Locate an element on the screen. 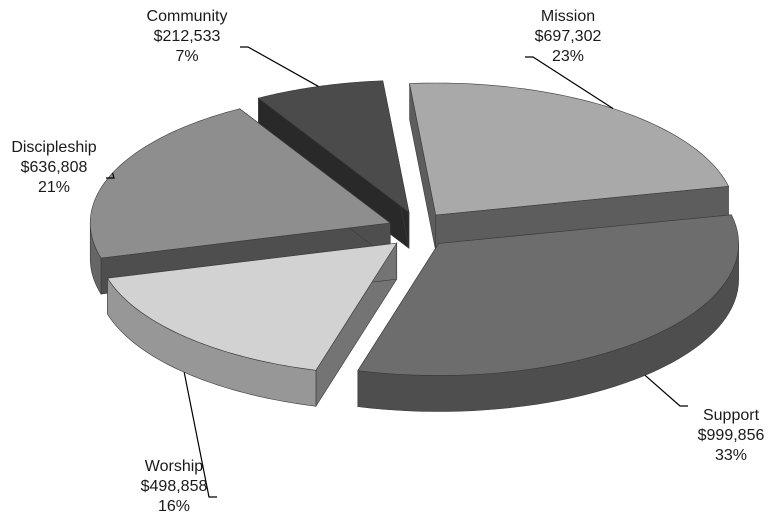 This screenshot has width=775, height=528. leader-line-worship is located at coordinates (200, 435).